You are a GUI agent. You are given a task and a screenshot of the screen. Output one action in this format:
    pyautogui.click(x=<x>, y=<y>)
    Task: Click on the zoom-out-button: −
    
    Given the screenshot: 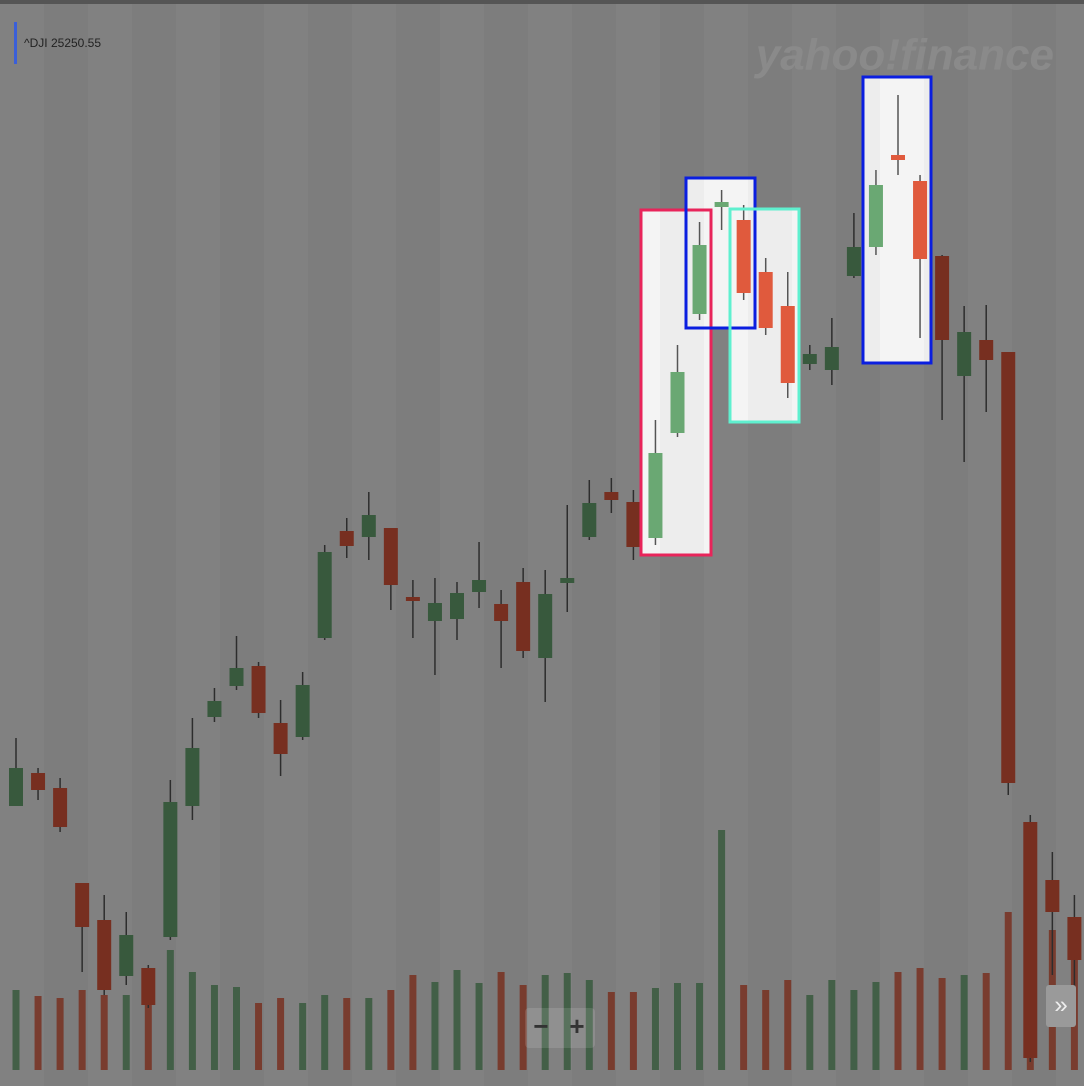 What is the action you would take?
    pyautogui.click(x=540, y=1026)
    